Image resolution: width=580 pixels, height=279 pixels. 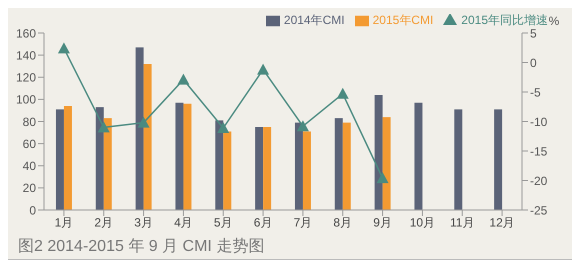 What do you see at coordinates (32, 210) in the screenshot?
I see `y-tick-label: 0` at bounding box center [32, 210].